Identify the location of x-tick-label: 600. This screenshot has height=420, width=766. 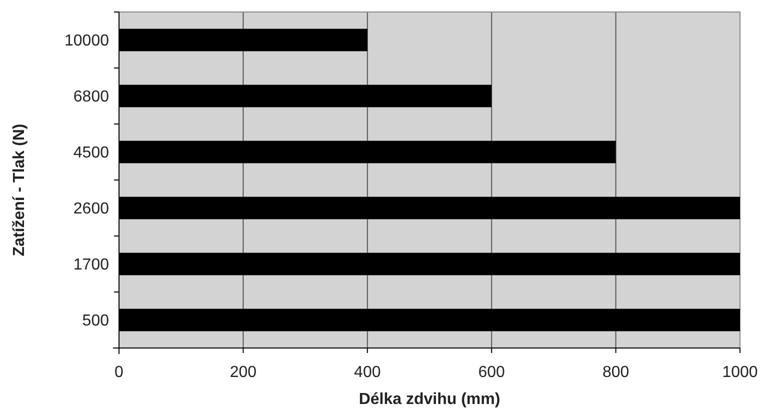
(492, 372).